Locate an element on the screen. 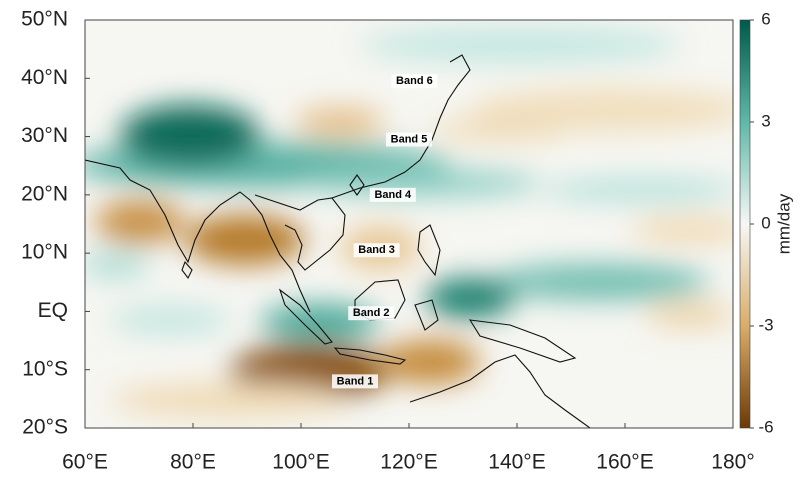 The width and height of the screenshot is (800, 483). x-tick-label: 120°E is located at coordinates (408, 462).